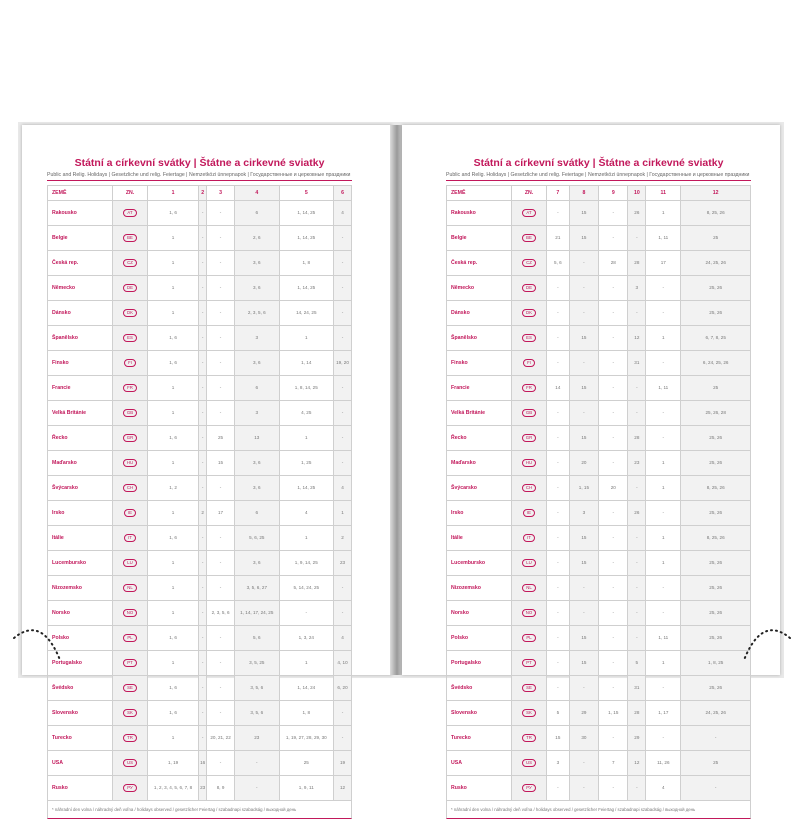  I want to click on holiday-cell: 1, 17, so click(663, 713).